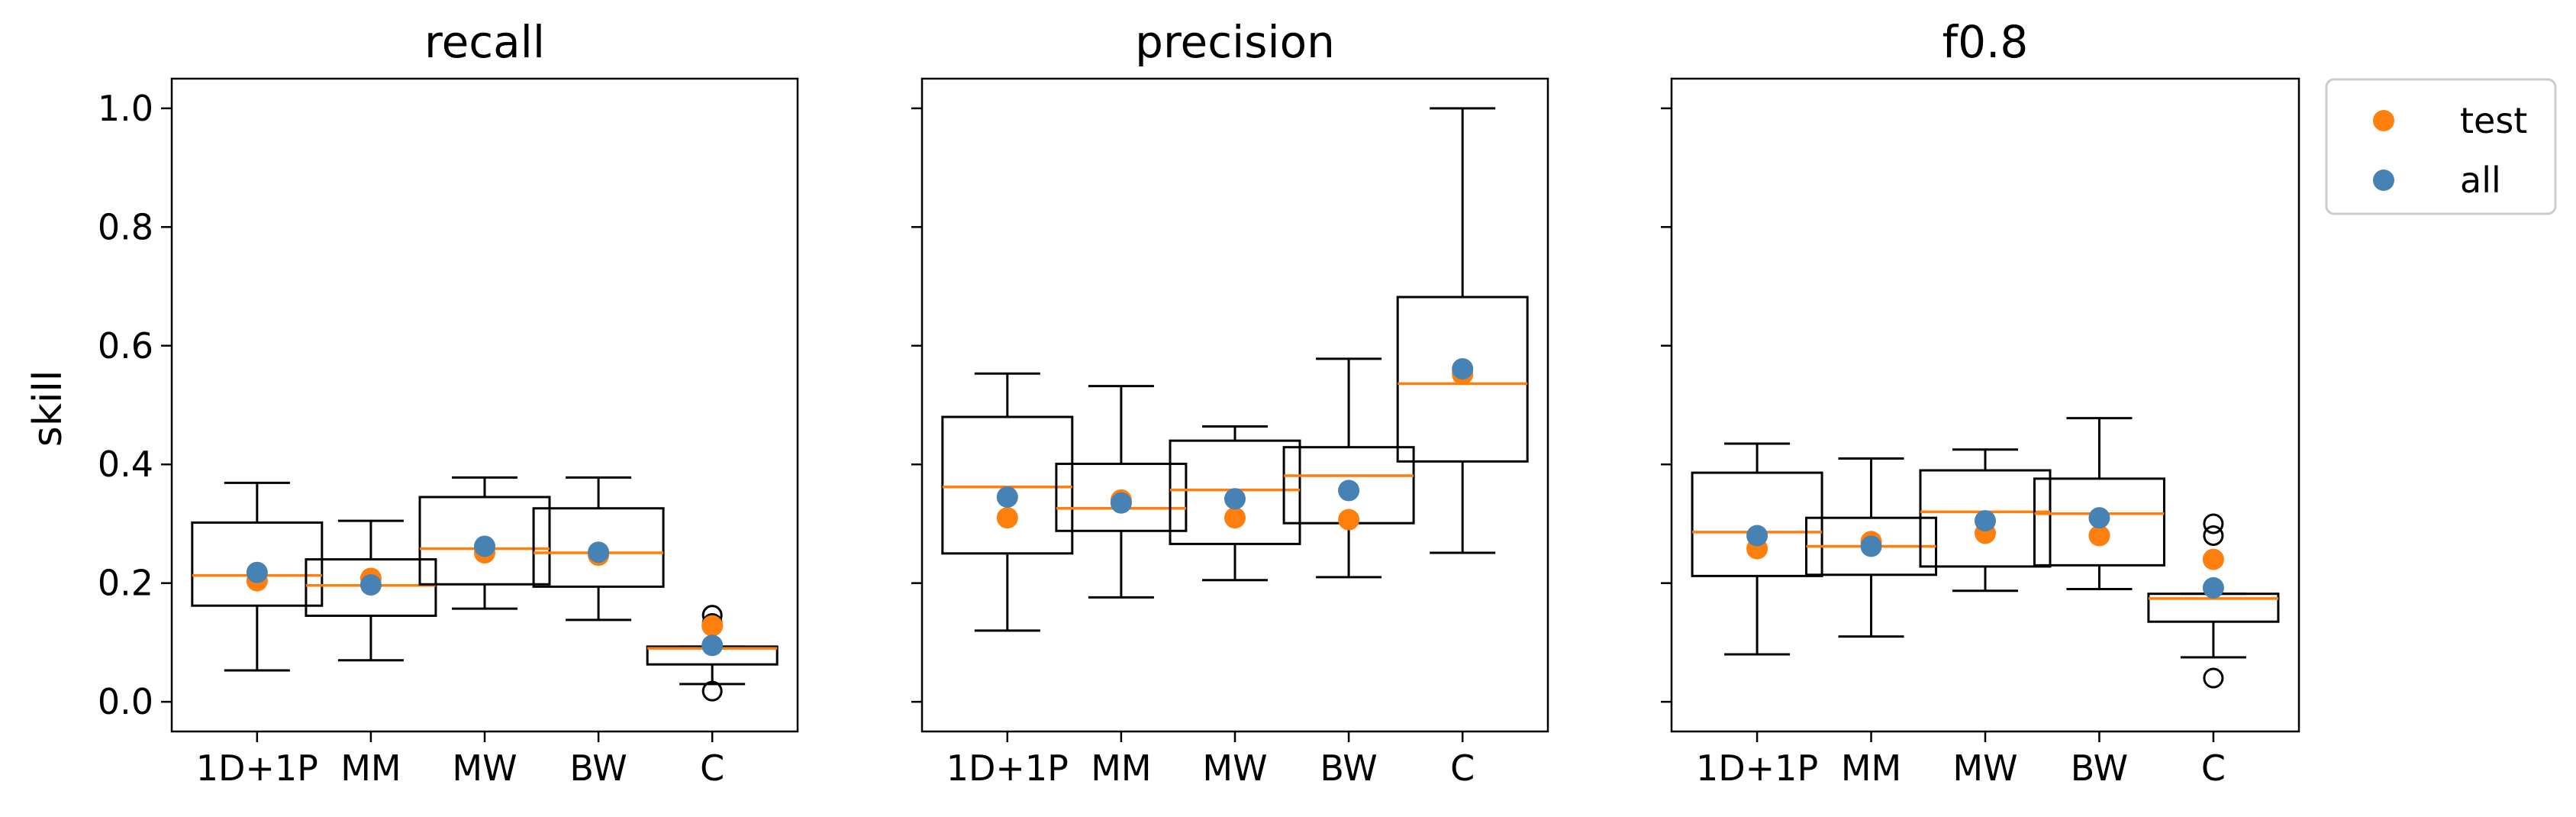  Describe the element at coordinates (1235, 42) in the screenshot. I see `panel-title: precision` at that location.